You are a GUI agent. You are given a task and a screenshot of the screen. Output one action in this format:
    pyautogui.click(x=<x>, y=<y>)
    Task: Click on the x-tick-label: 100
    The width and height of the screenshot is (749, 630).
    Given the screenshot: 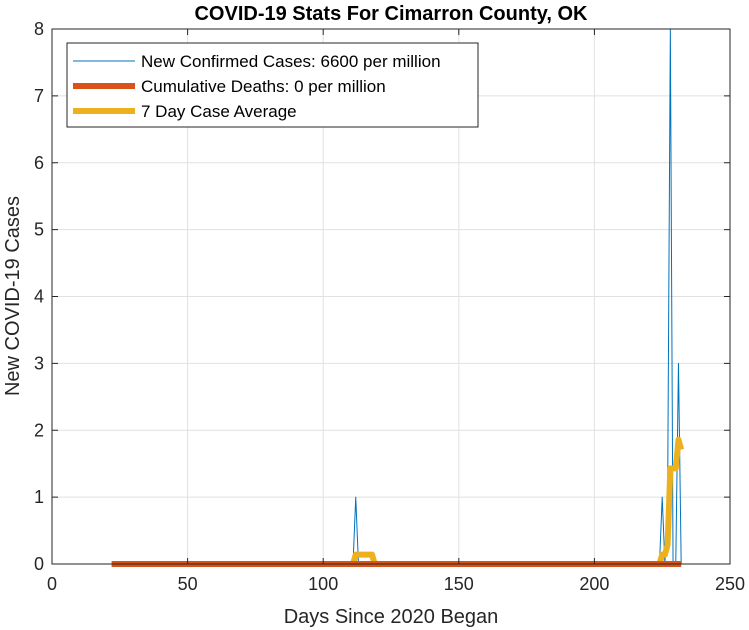 What is the action you would take?
    pyautogui.click(x=323, y=584)
    